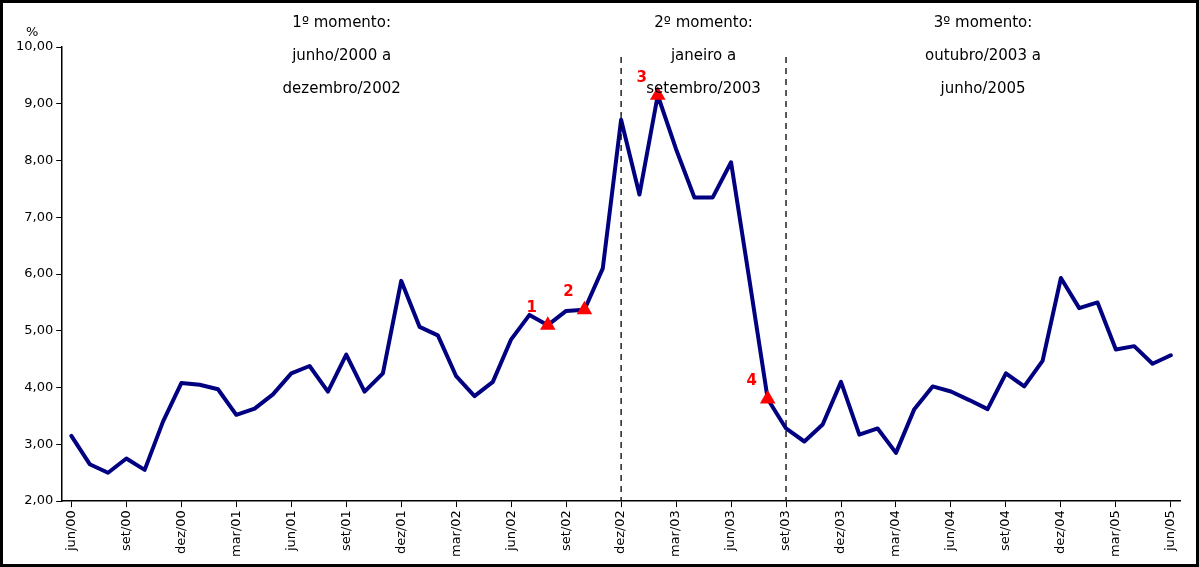 The height and width of the screenshot is (567, 1199). Describe the element at coordinates (785, 530) in the screenshot. I see `x-tick-label: set/03` at that location.